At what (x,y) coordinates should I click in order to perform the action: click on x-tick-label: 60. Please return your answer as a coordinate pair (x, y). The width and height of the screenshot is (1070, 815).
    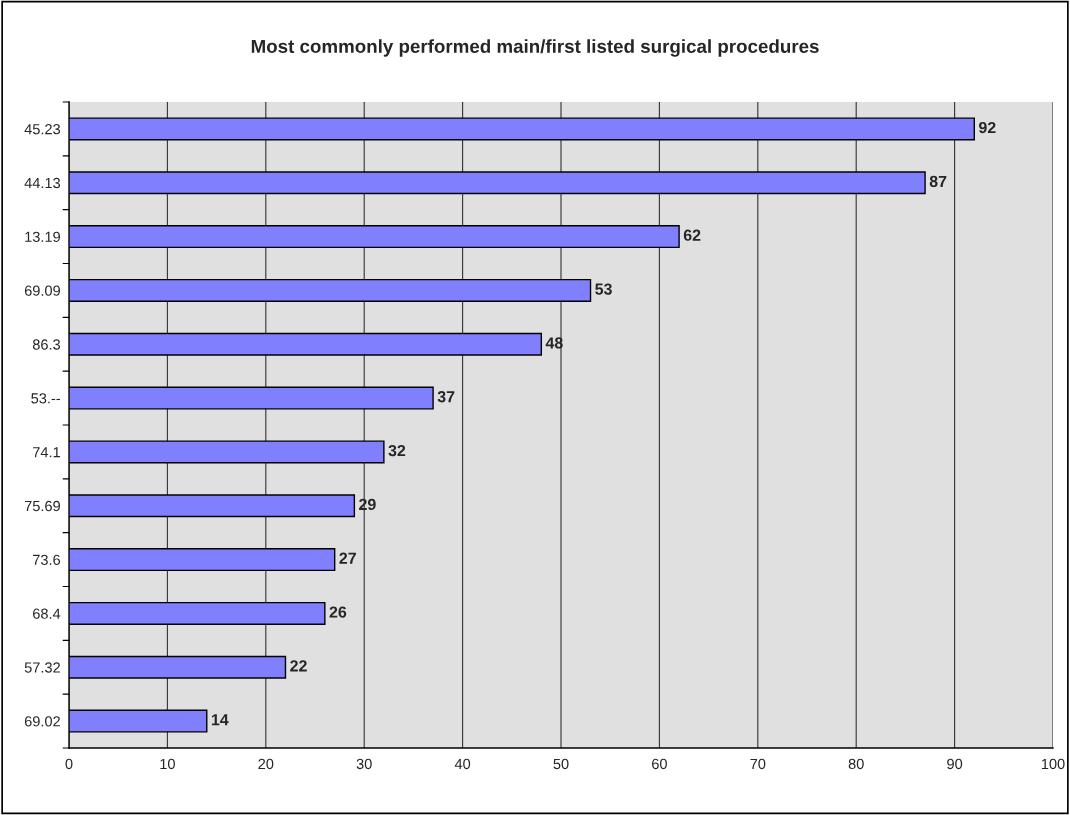
    Looking at the image, I should click on (659, 764).